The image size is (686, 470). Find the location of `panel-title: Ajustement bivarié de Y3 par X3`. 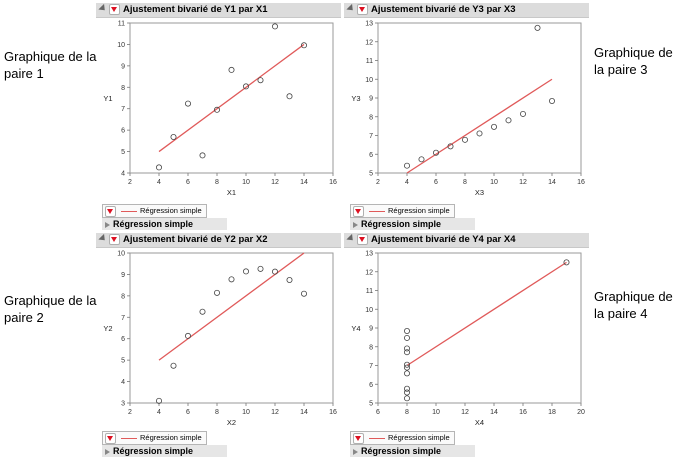

panel-title: Ajustement bivarié de Y3 par X3 is located at coordinates (443, 9).